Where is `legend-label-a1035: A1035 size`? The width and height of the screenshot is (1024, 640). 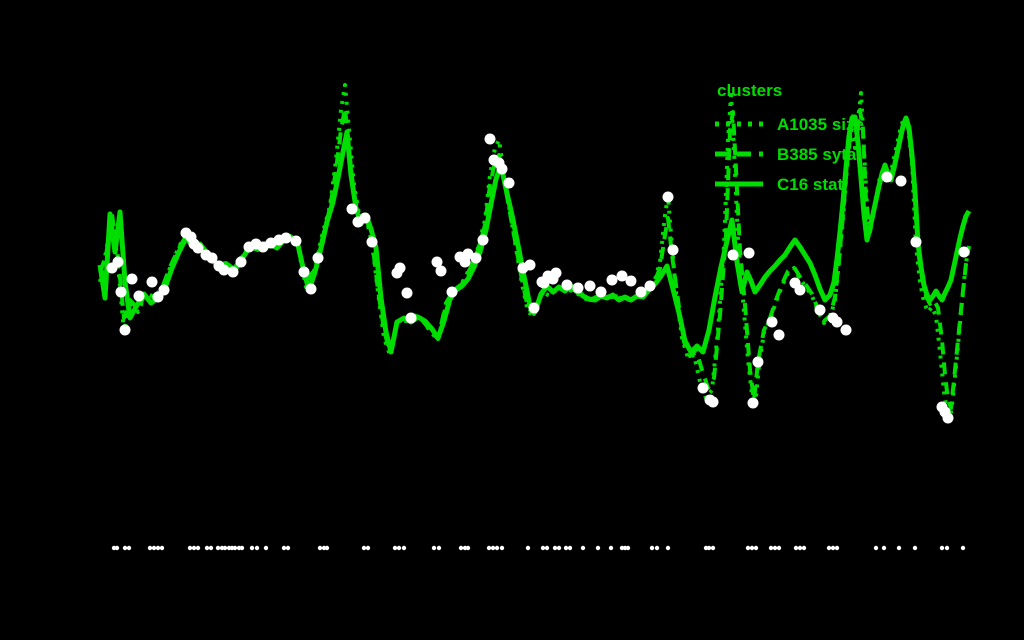
legend-label-a1035: A1035 size is located at coordinates (820, 124).